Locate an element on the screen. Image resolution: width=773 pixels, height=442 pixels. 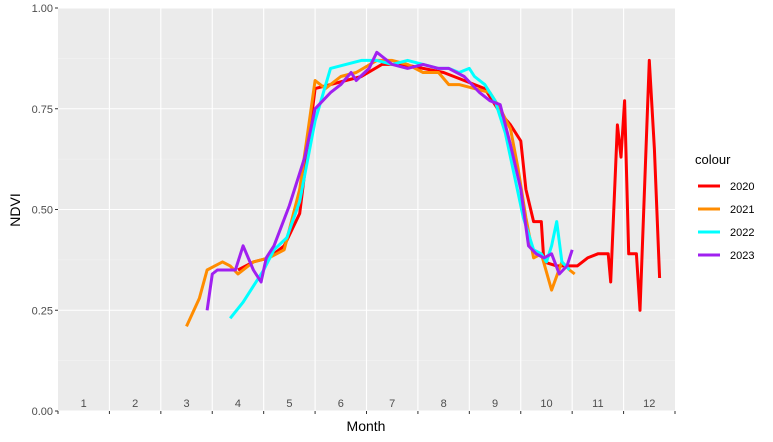
x-tick-label: 9 is located at coordinates (495, 404).